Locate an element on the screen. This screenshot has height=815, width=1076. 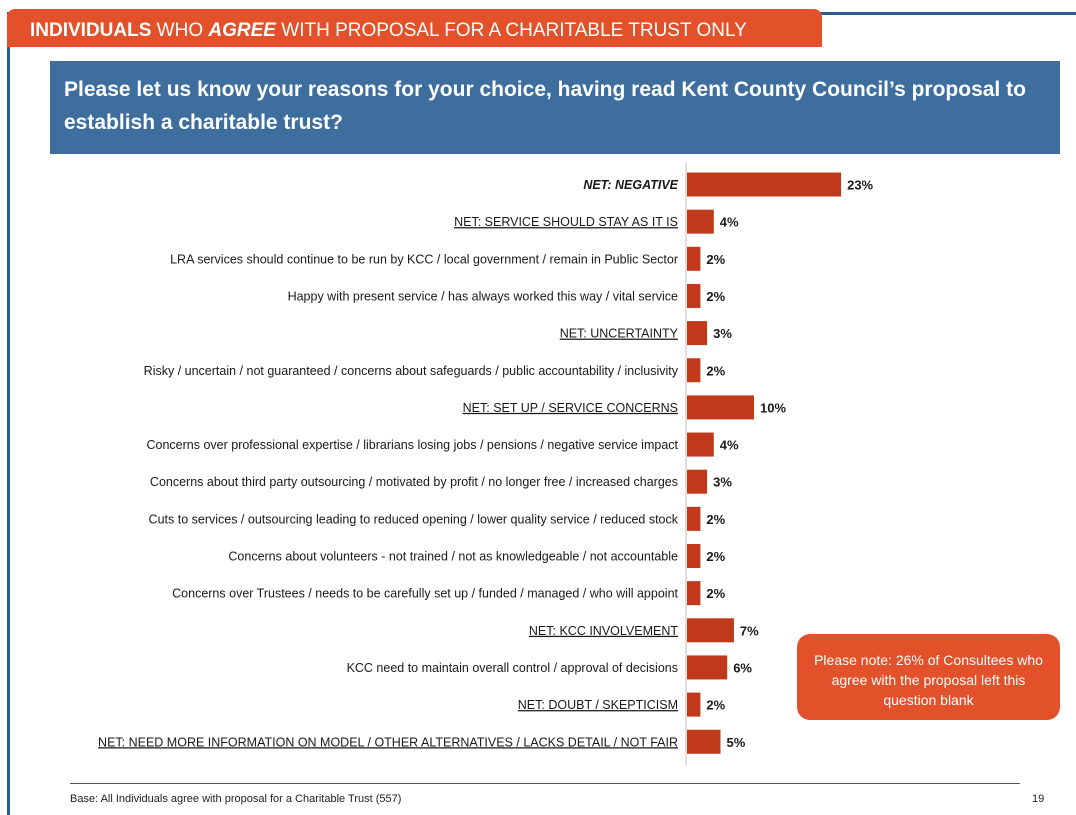
frame-left-rule is located at coordinates (8, 416).